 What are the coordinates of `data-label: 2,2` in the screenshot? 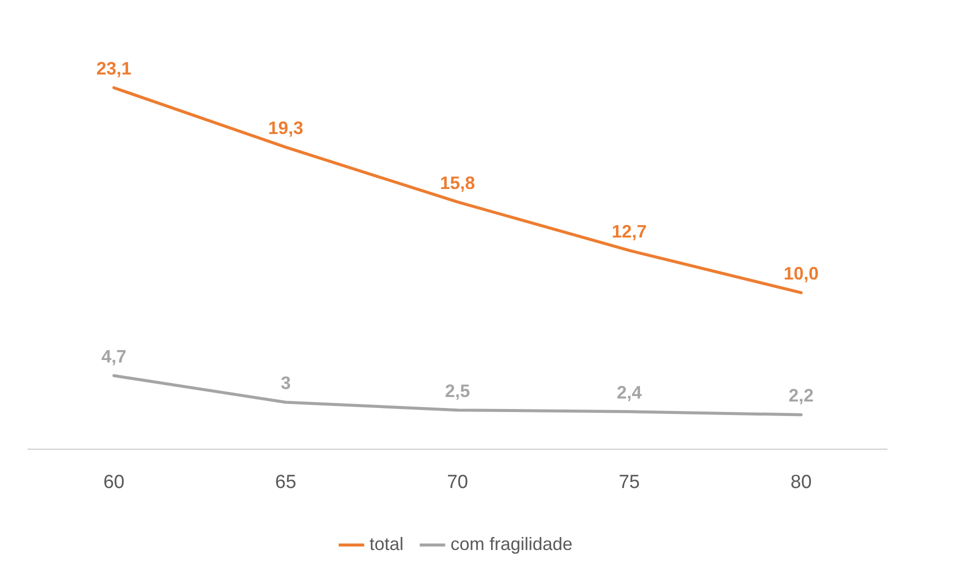 It's located at (801, 396).